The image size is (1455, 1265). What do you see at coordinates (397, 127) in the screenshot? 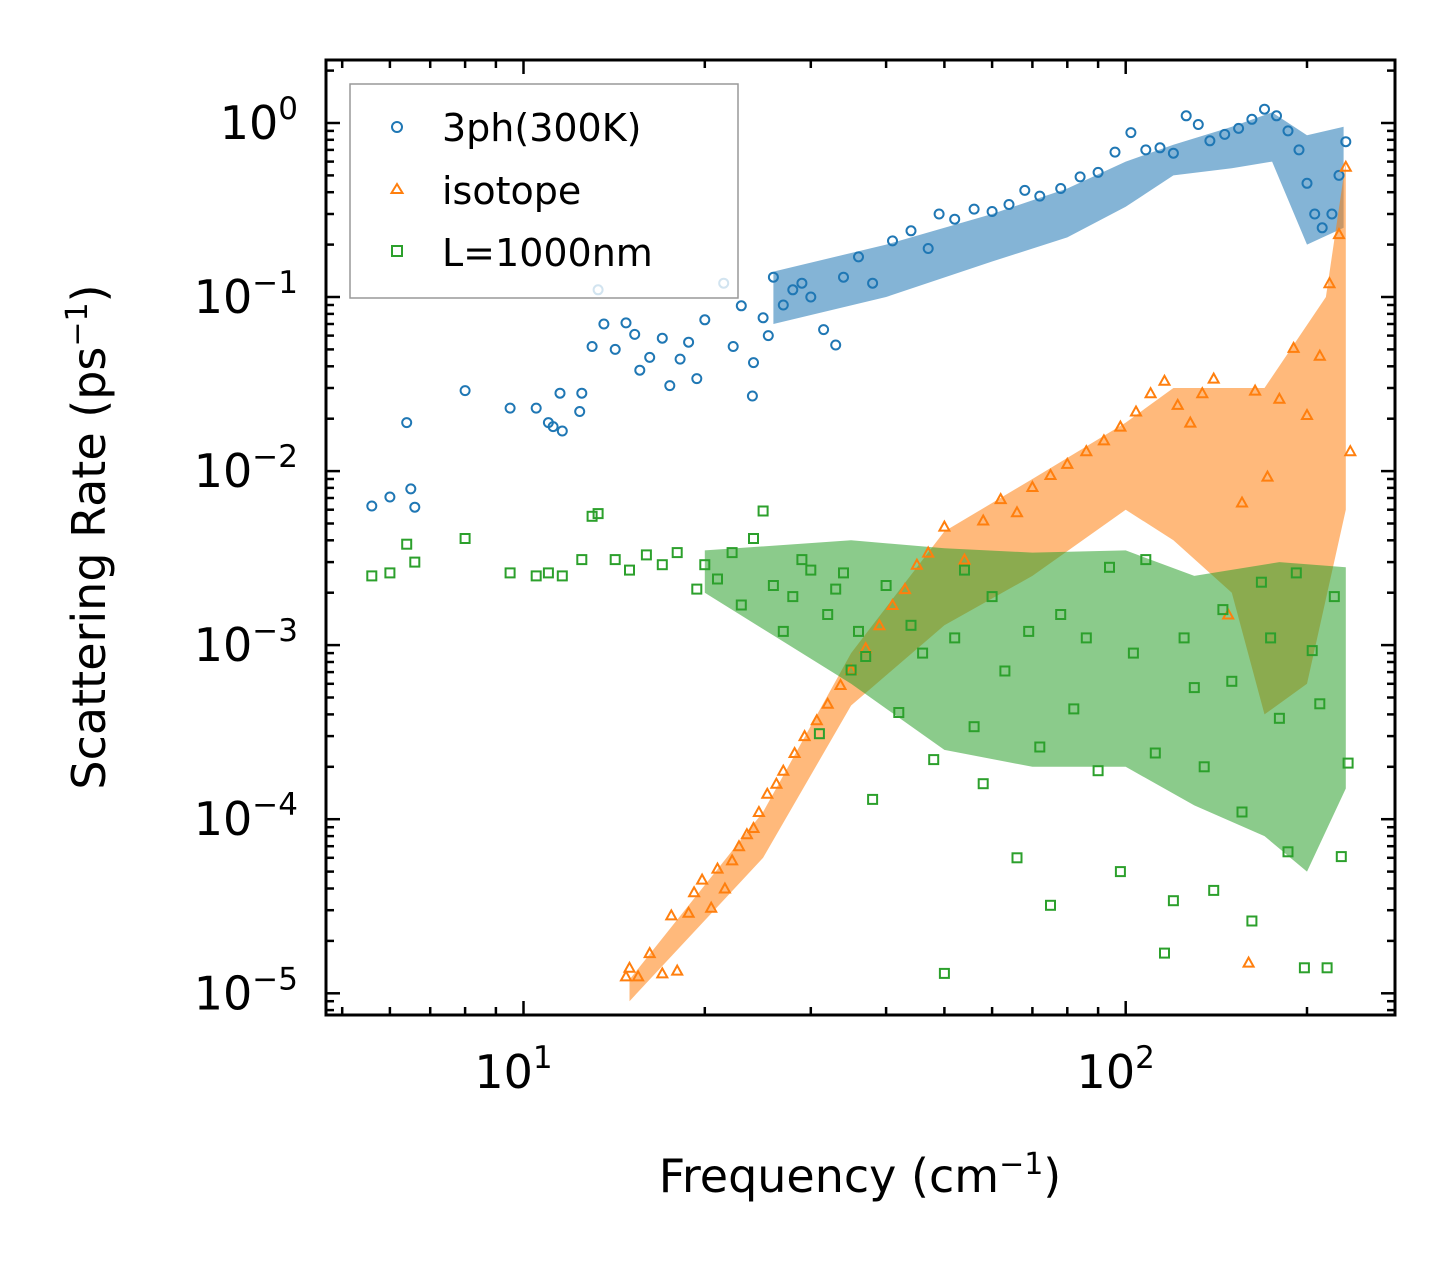
I see `legend-marker-3ph` at bounding box center [397, 127].